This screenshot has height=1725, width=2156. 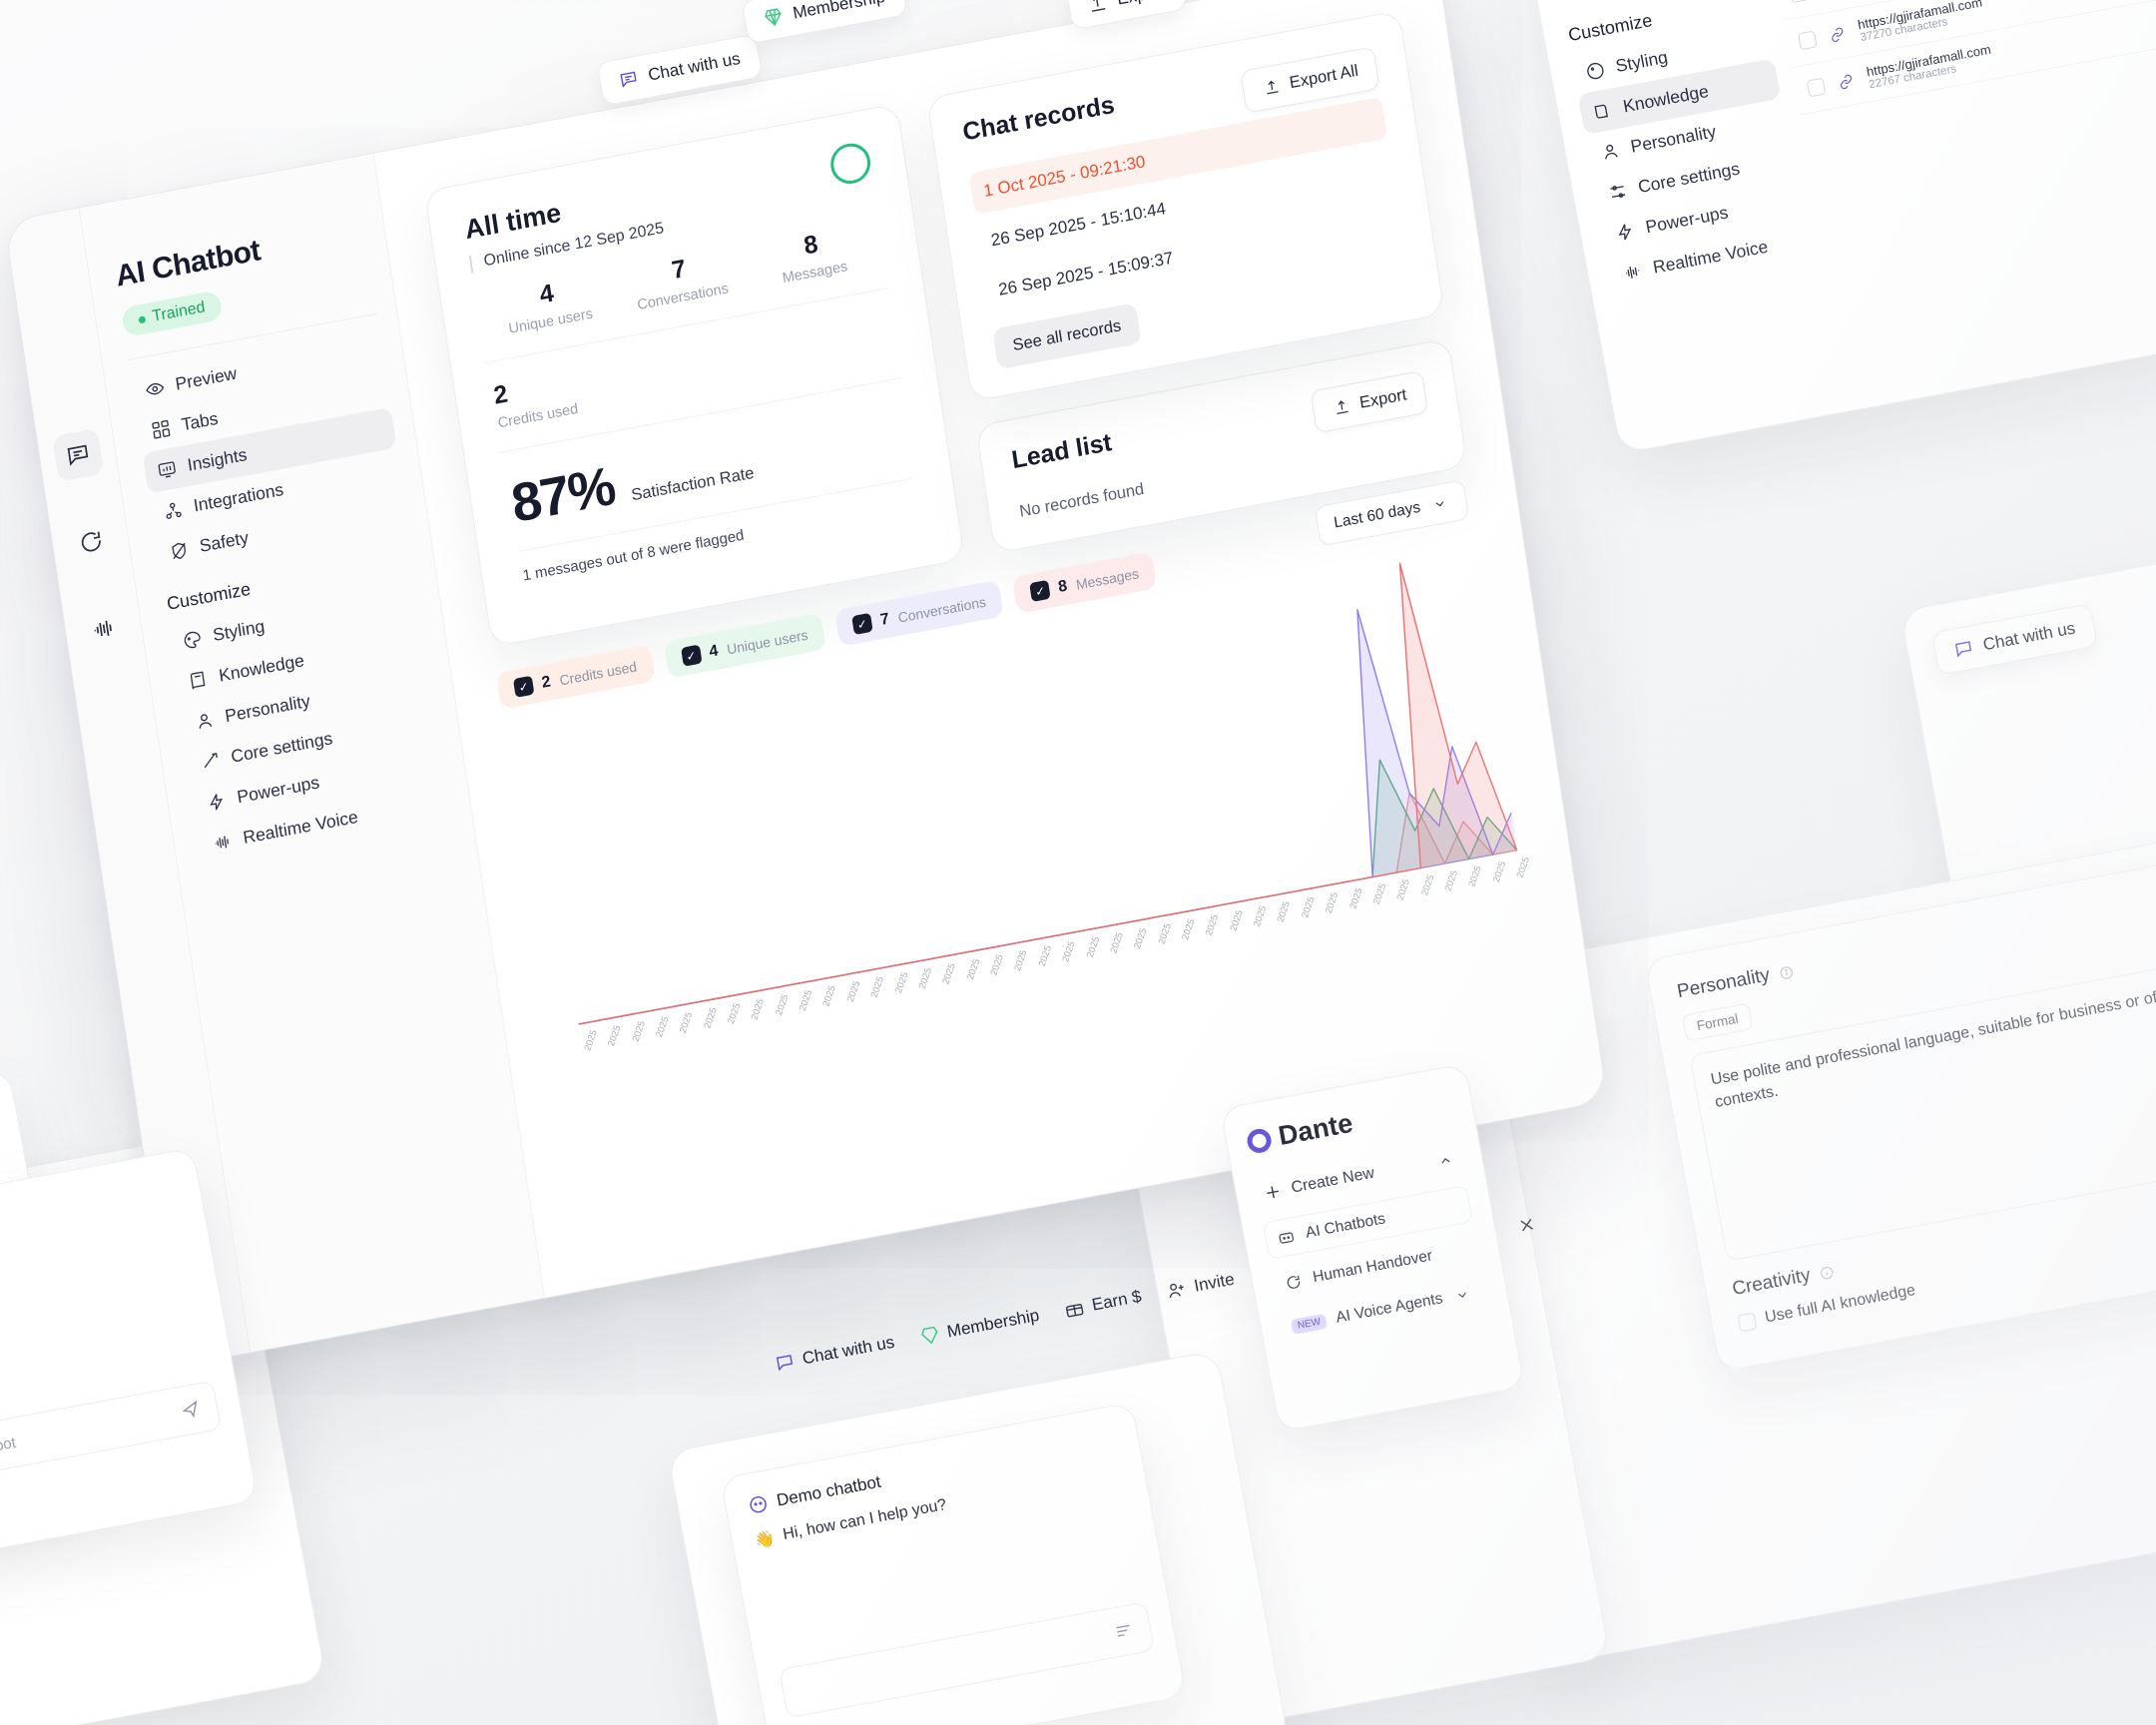 What do you see at coordinates (1642, 61) in the screenshot?
I see `nav-label: Styling` at bounding box center [1642, 61].